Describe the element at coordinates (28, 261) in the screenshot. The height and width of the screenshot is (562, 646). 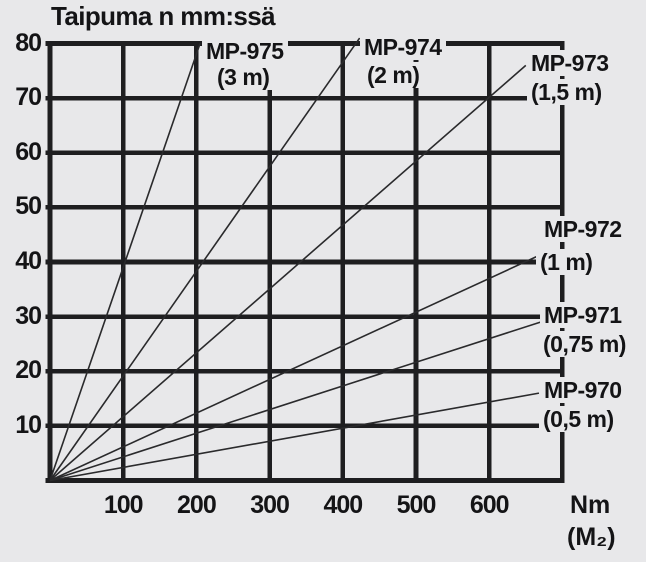
I see `y-tick-label-40: 40` at that location.